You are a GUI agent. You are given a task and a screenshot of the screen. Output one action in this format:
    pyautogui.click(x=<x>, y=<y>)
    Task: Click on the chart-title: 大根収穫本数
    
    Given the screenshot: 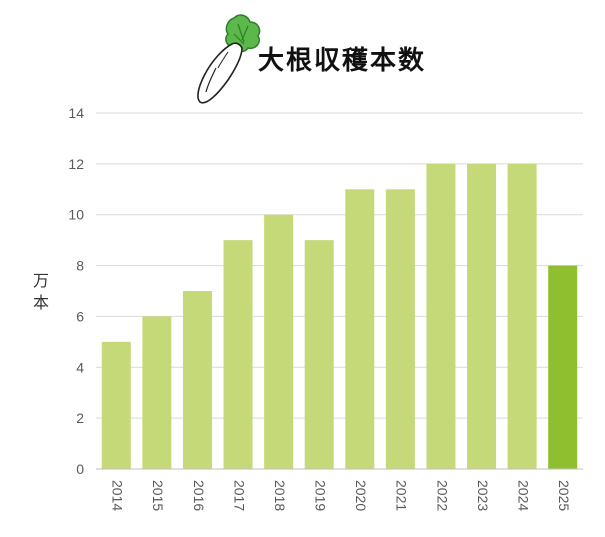 What is the action you would take?
    pyautogui.click(x=342, y=61)
    